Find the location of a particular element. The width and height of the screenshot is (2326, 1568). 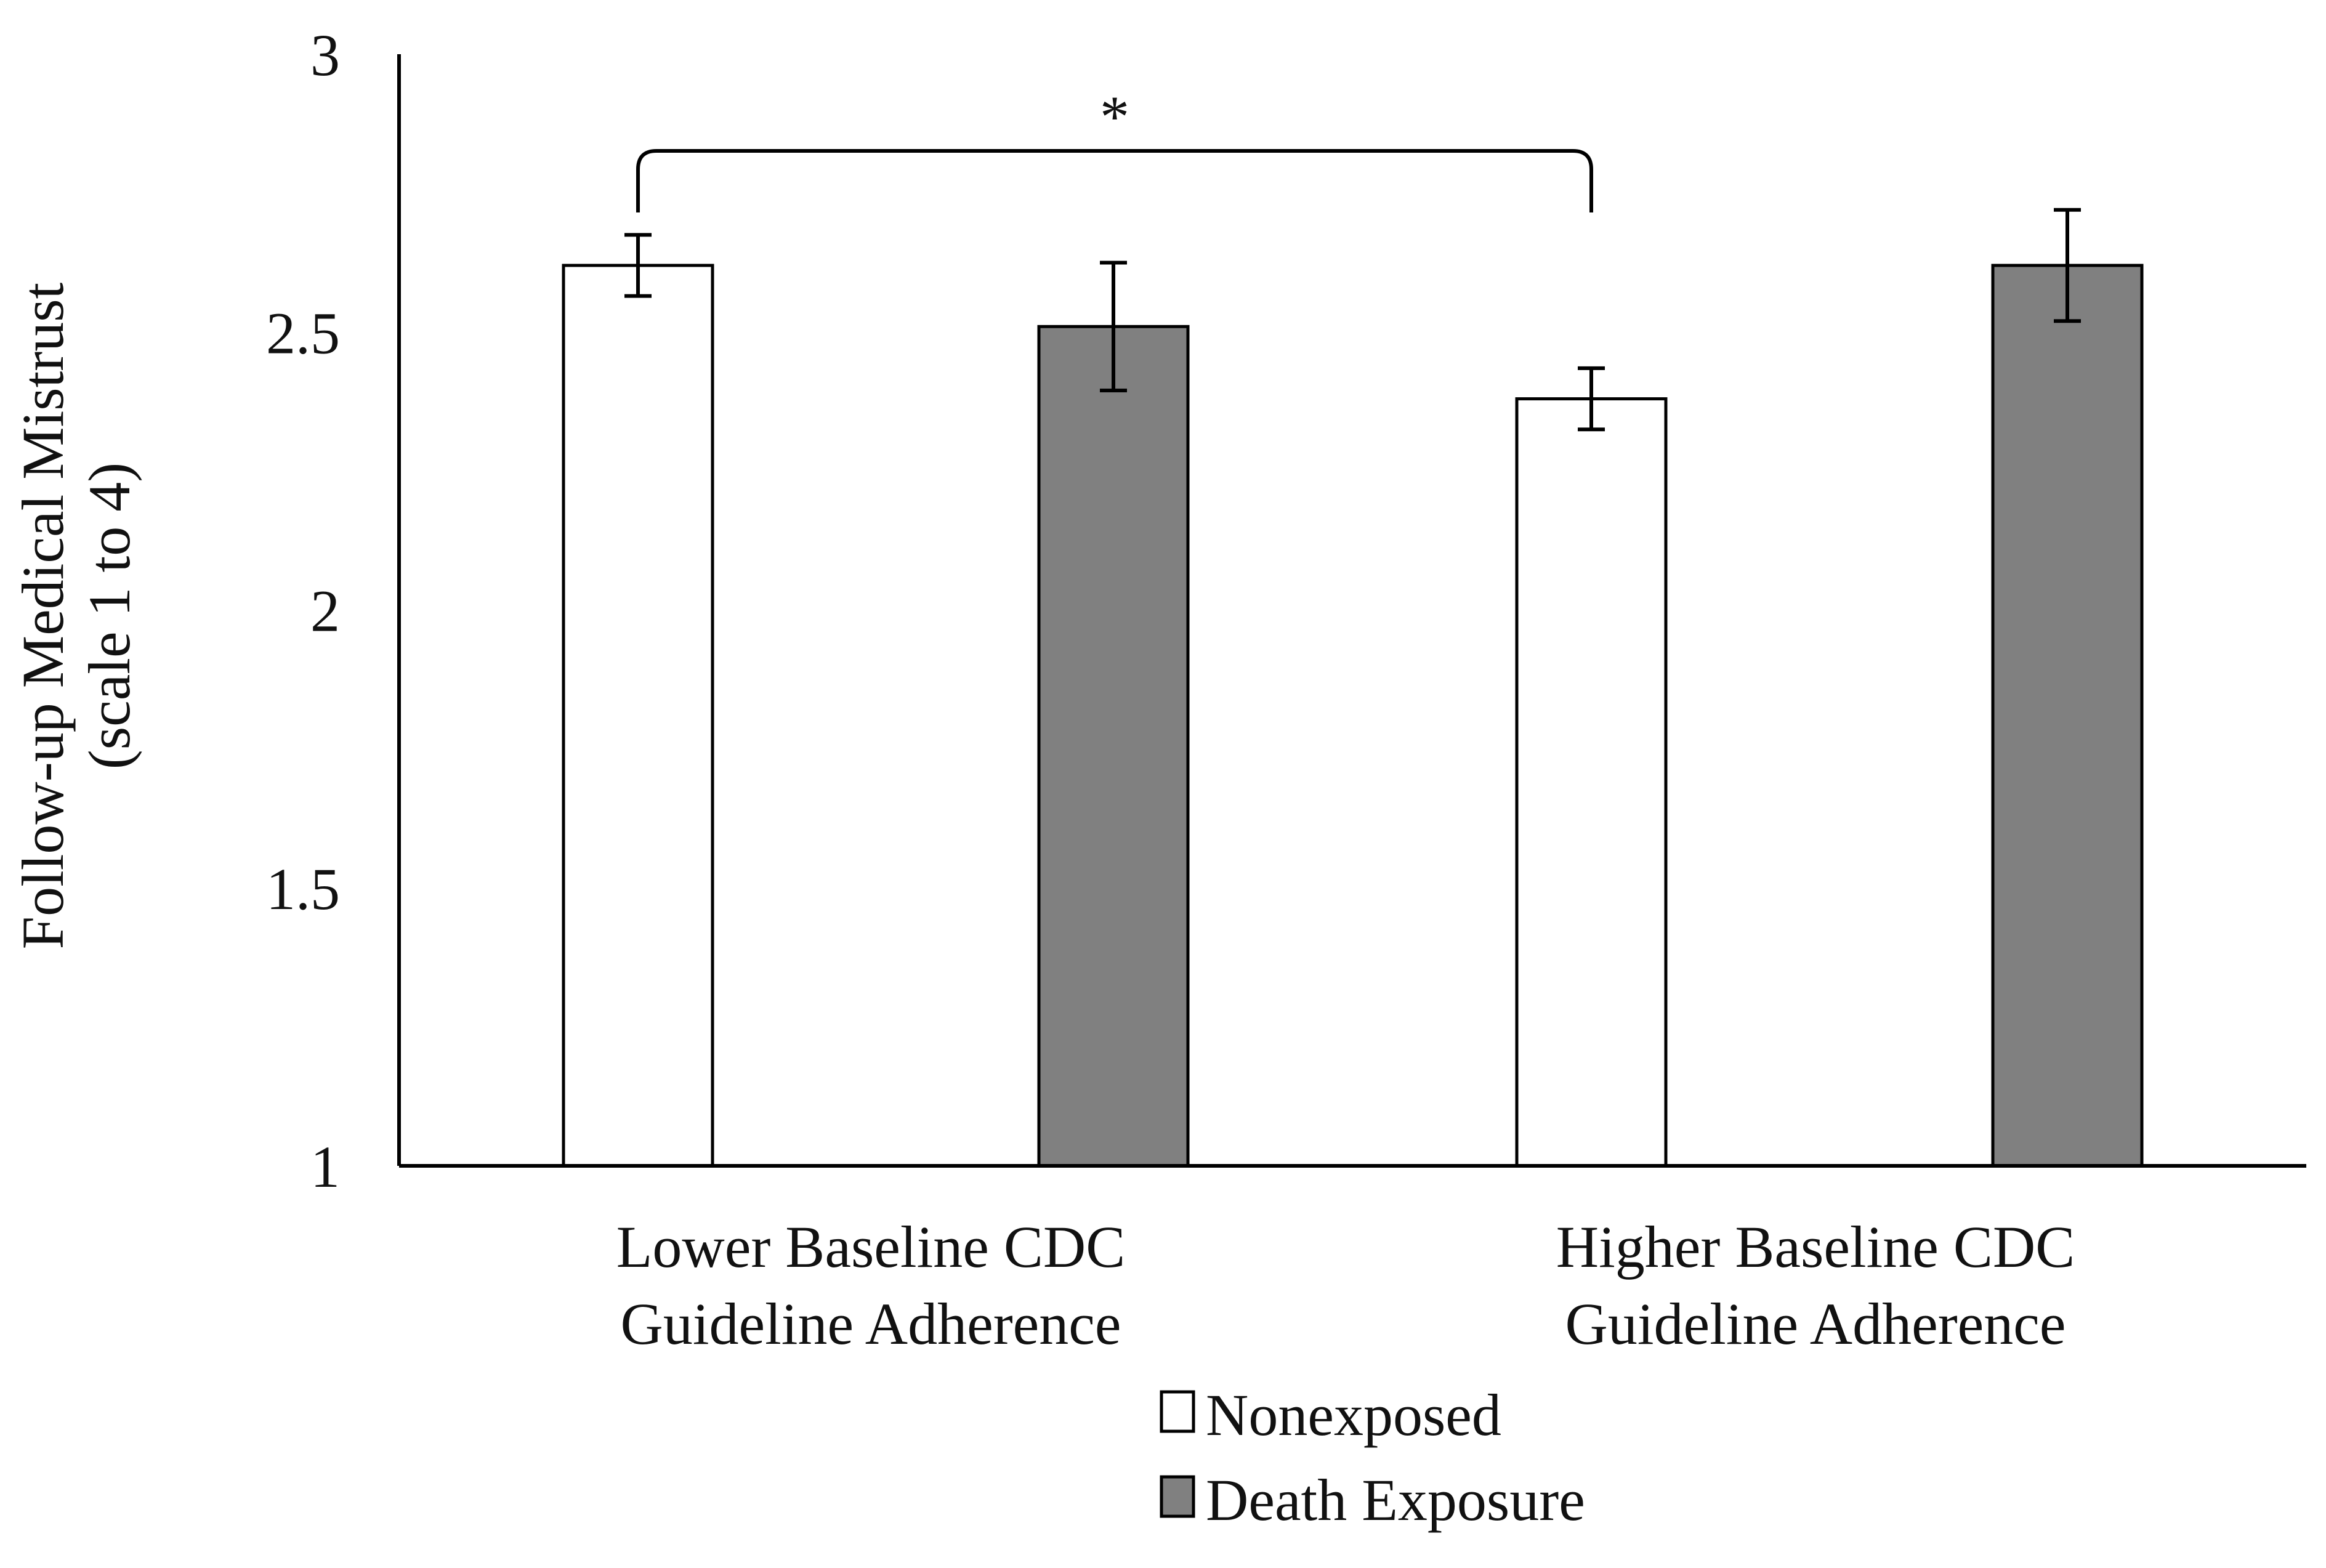

y-axis-label-line2: (scale 1 to 4) is located at coordinates (109, 616).